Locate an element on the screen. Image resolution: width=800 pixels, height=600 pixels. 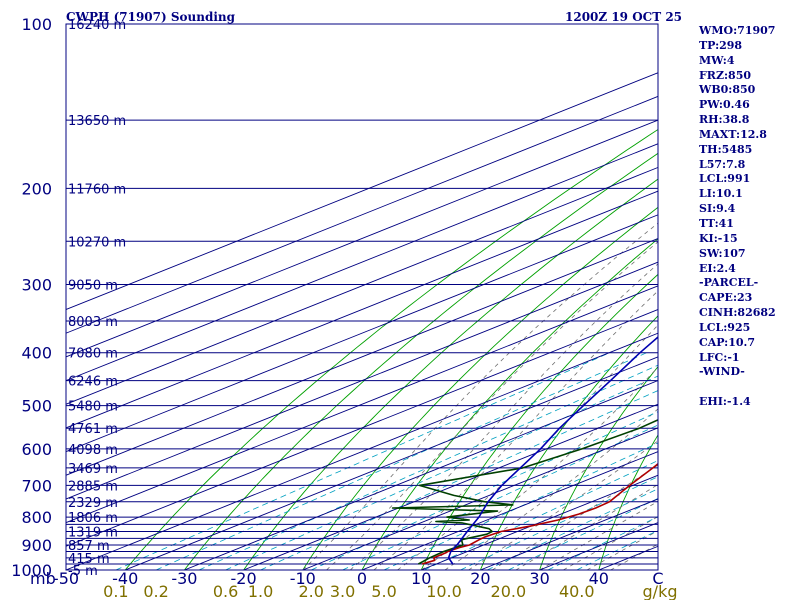
mixing-ratio-label: 0.1 is located at coordinates (115, 591).